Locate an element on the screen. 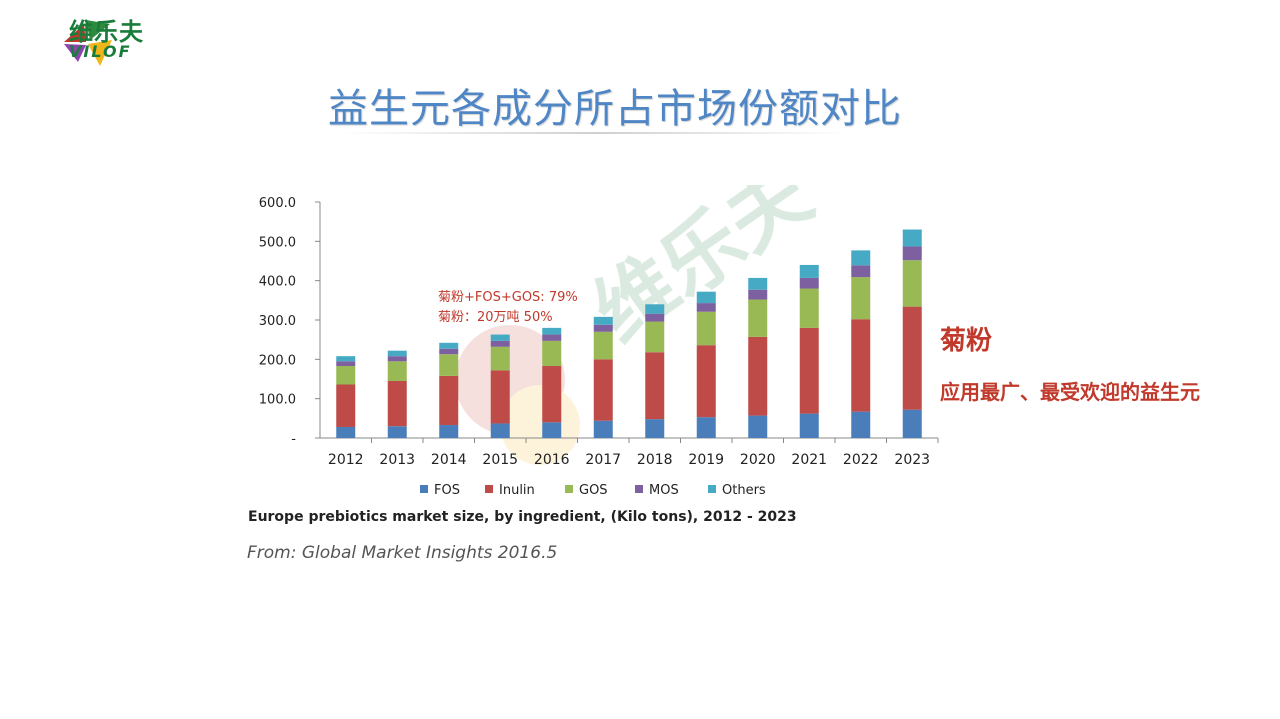 This screenshot has width=1280, height=719. x-tick-label: 2023 is located at coordinates (912, 460).